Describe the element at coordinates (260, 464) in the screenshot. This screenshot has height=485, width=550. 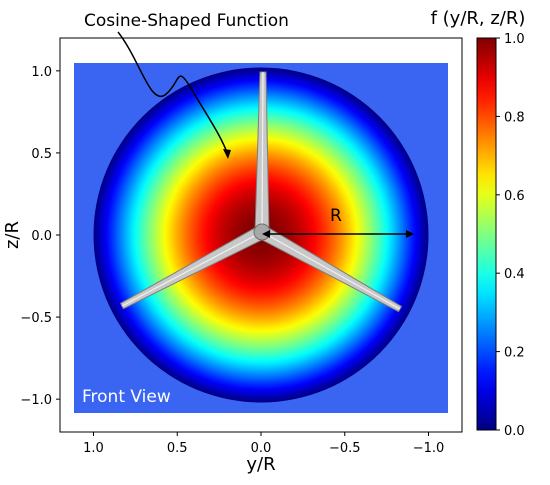
I see `x-axis-label: y/R` at that location.